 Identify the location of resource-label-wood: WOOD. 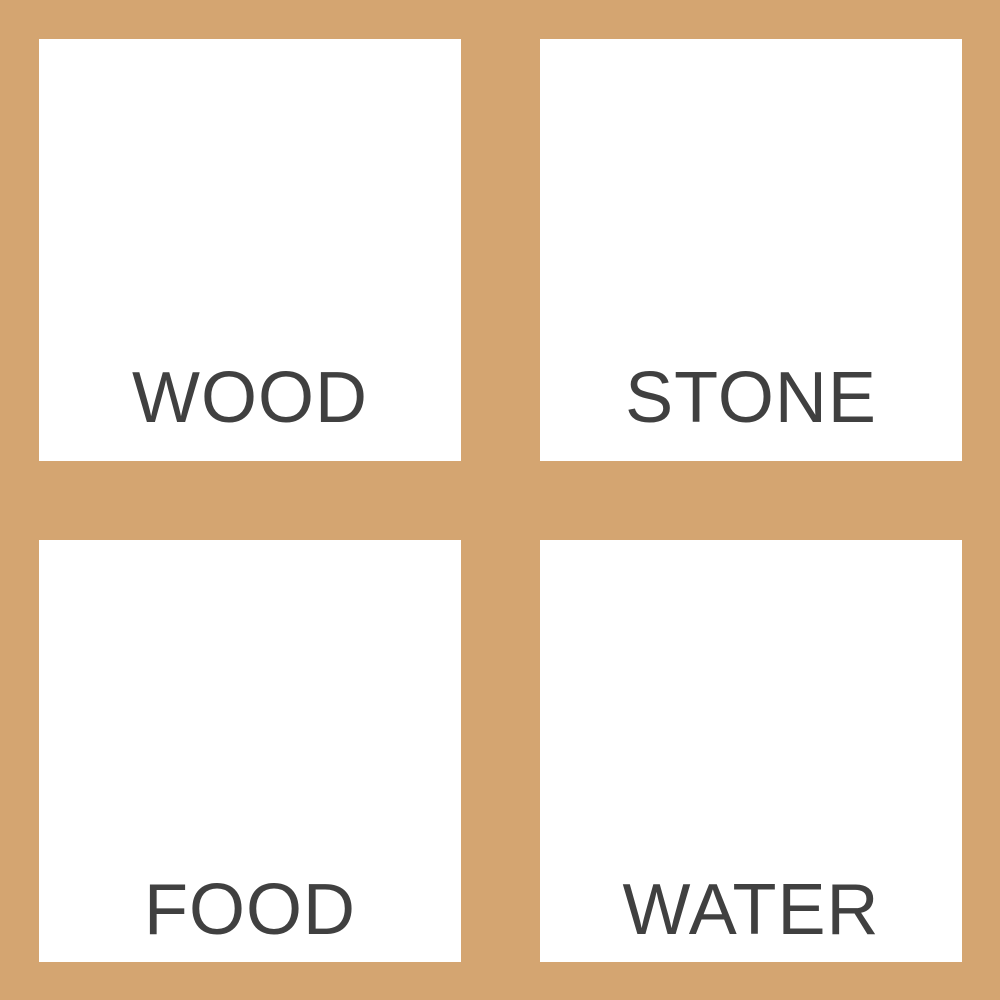
(250, 398).